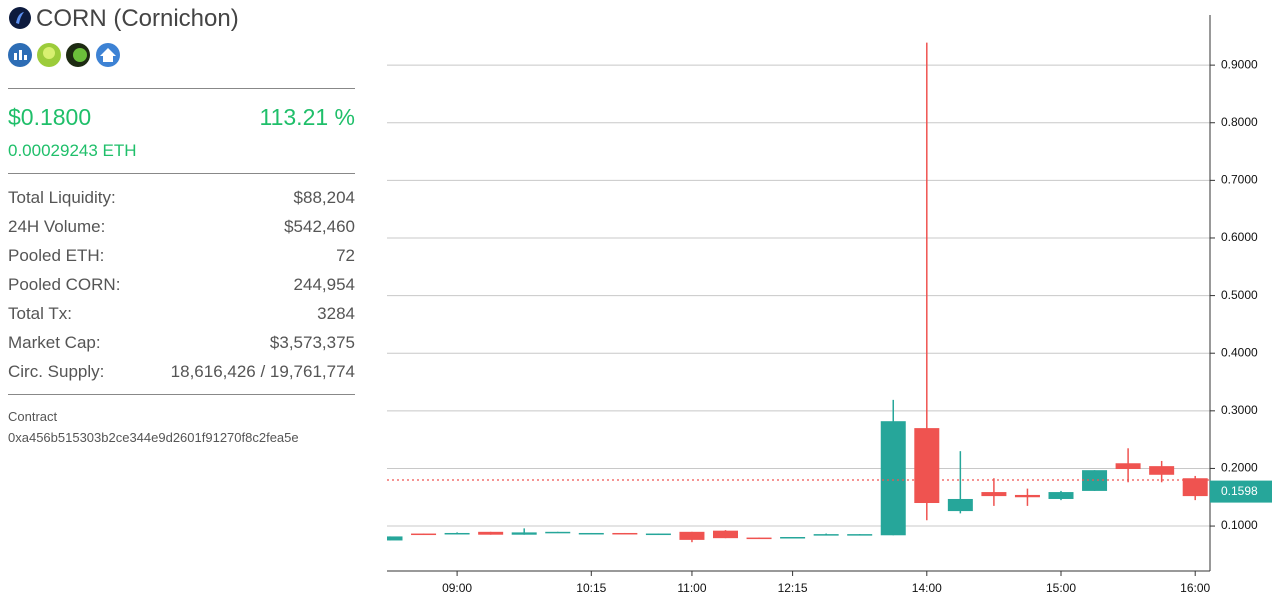 This screenshot has height=604, width=1280. Describe the element at coordinates (1239, 180) in the screenshot. I see `y-tick-label: 0.7000` at that location.